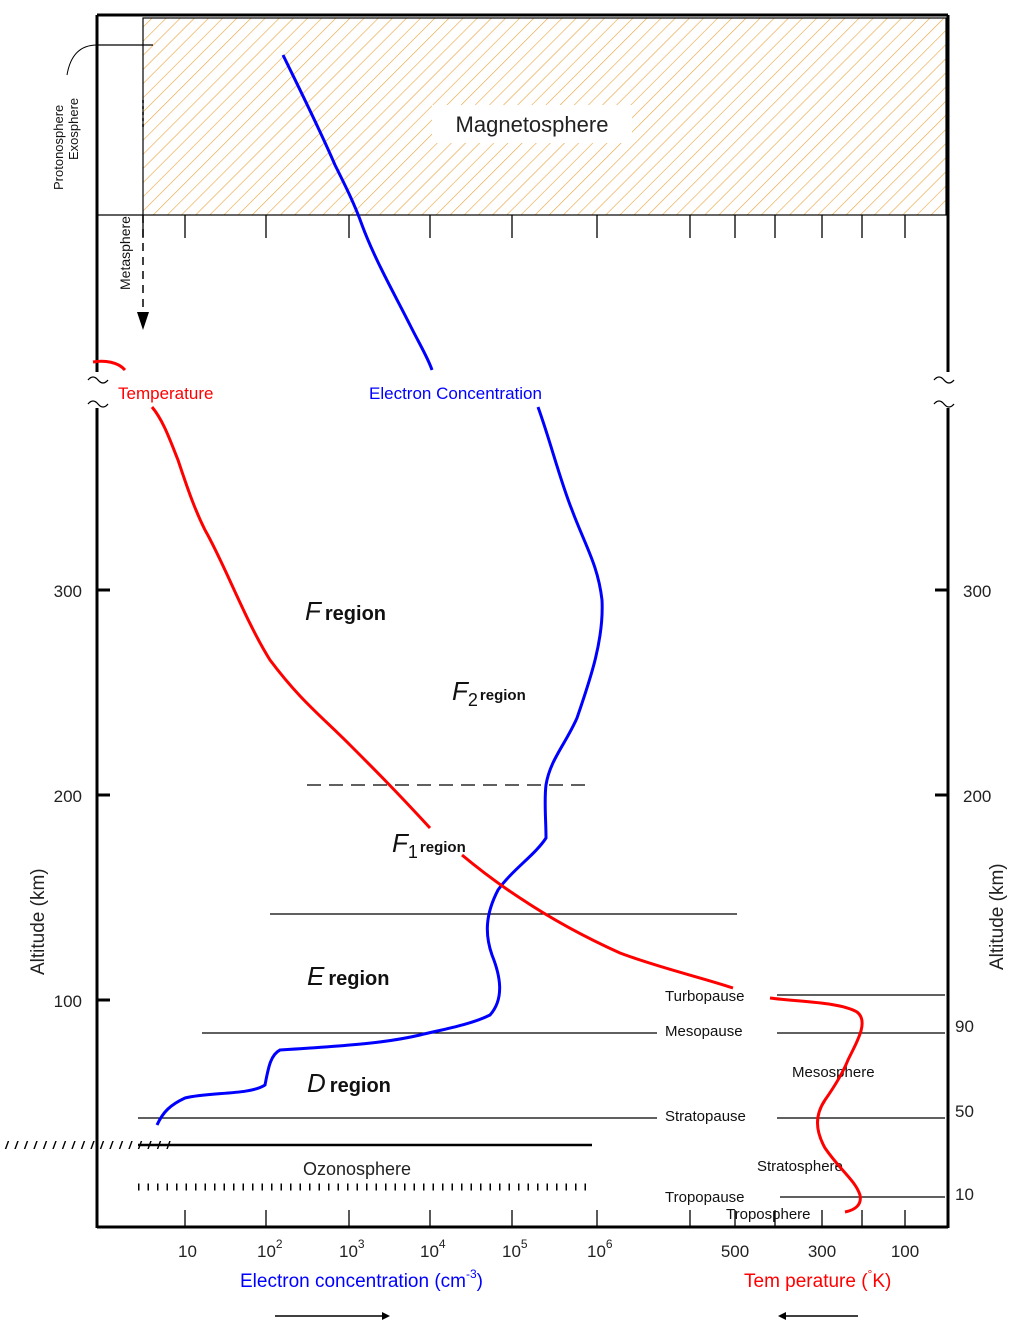 This screenshot has width=1017, height=1327. What do you see at coordinates (532, 124) in the screenshot?
I see `magnetosphere-label: Magnetosphere` at bounding box center [532, 124].